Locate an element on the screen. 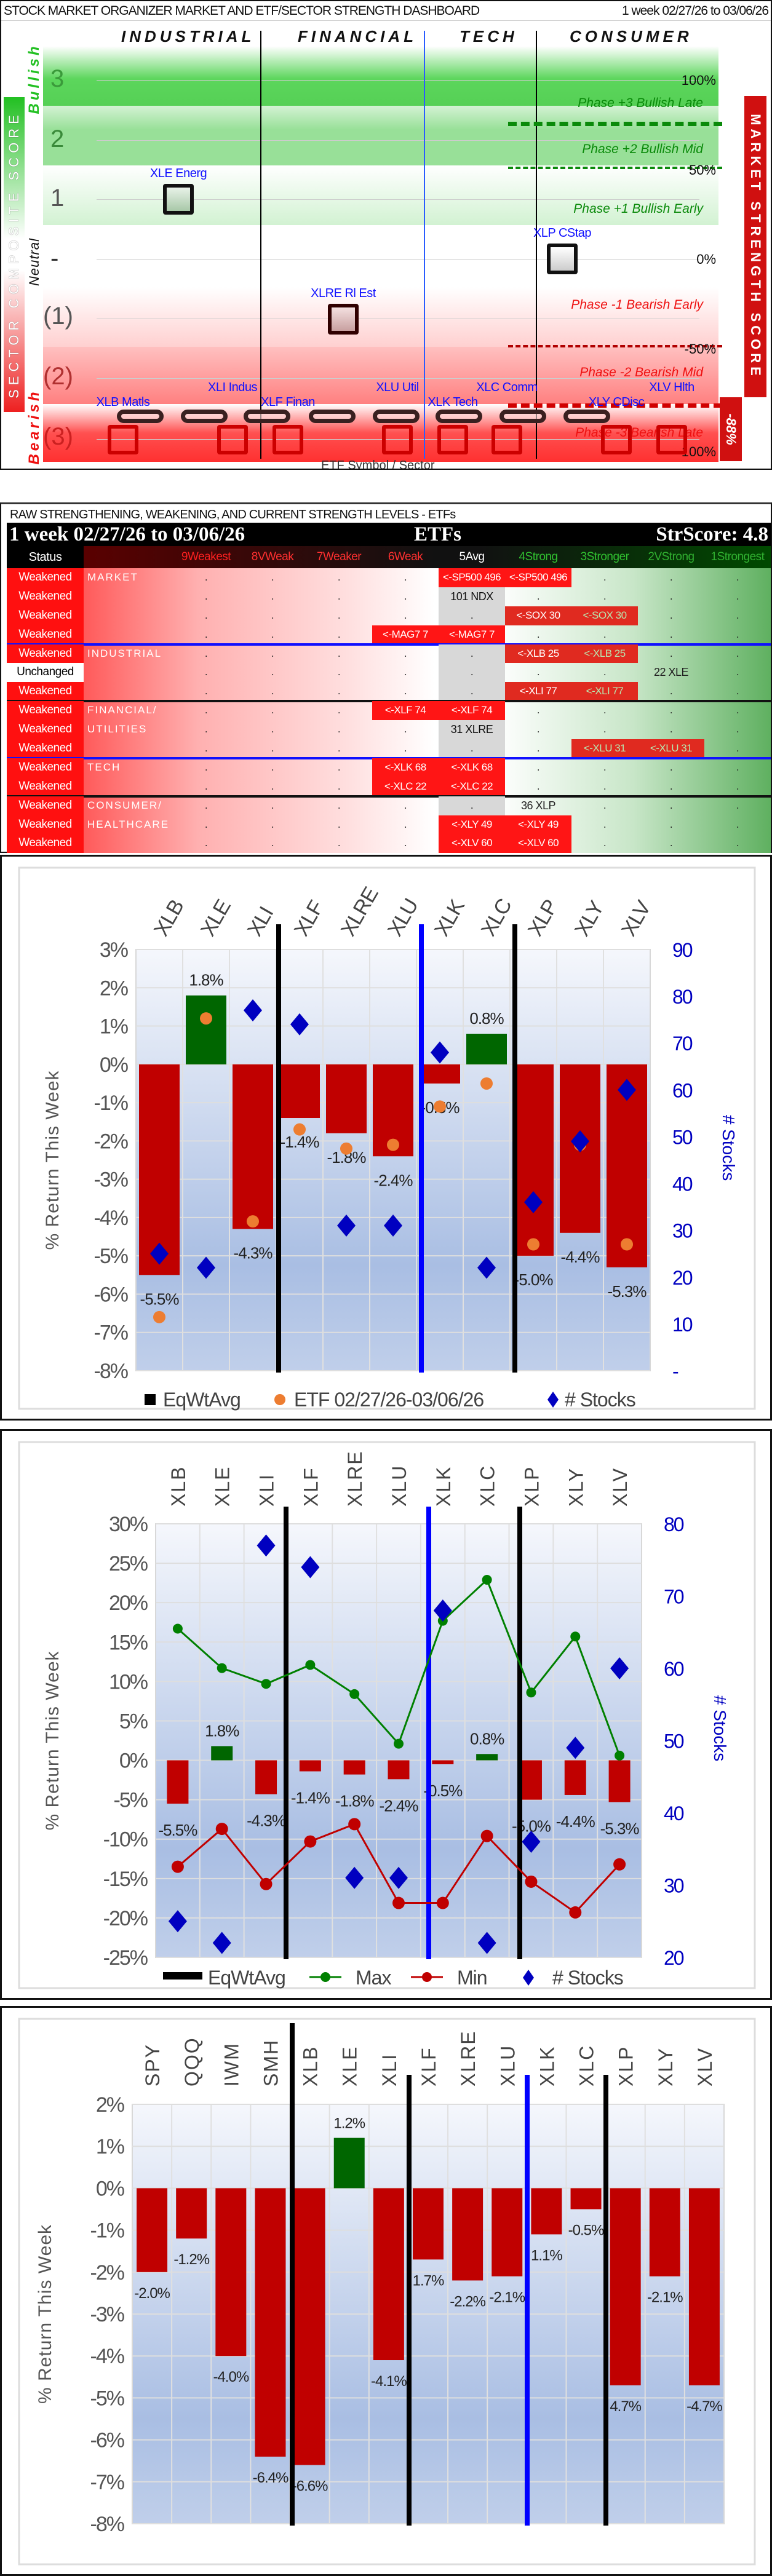 The image size is (772, 2576). pct-label: 100% is located at coordinates (698, 80).